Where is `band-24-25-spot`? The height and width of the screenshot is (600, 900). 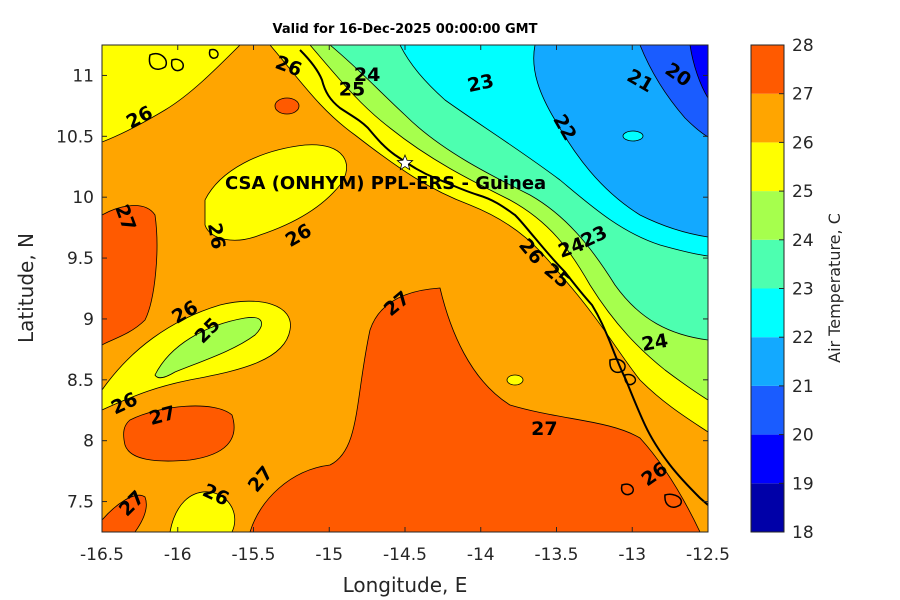
band-24-25-spot is located at coordinates (633, 136).